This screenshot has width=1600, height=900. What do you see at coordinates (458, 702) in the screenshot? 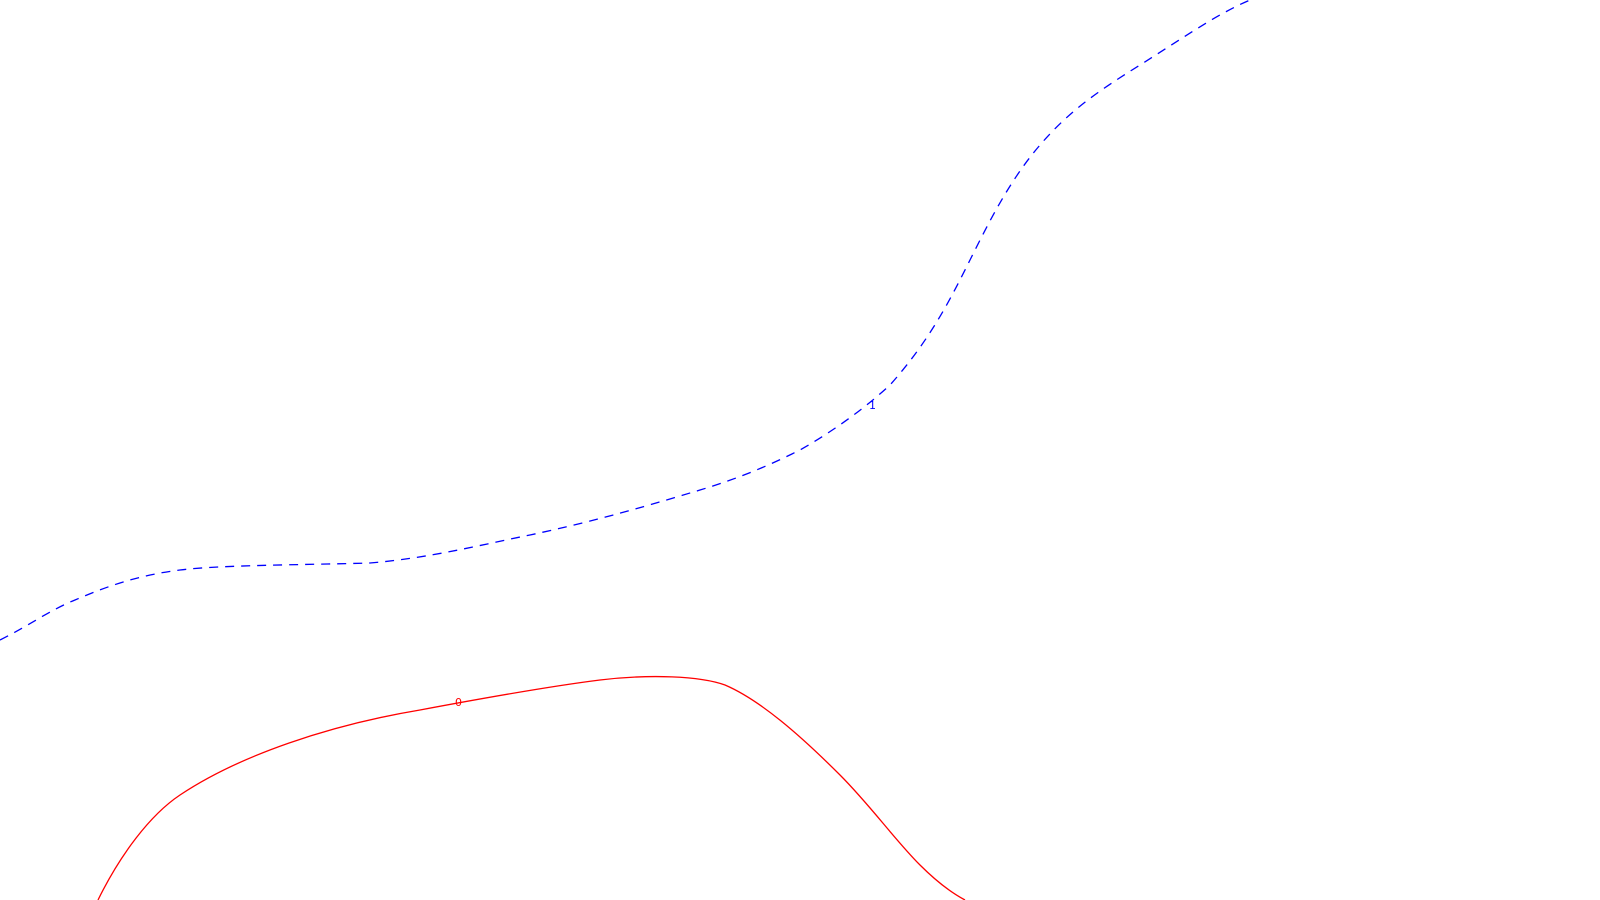
I see `contour-label-0: 0` at bounding box center [458, 702].